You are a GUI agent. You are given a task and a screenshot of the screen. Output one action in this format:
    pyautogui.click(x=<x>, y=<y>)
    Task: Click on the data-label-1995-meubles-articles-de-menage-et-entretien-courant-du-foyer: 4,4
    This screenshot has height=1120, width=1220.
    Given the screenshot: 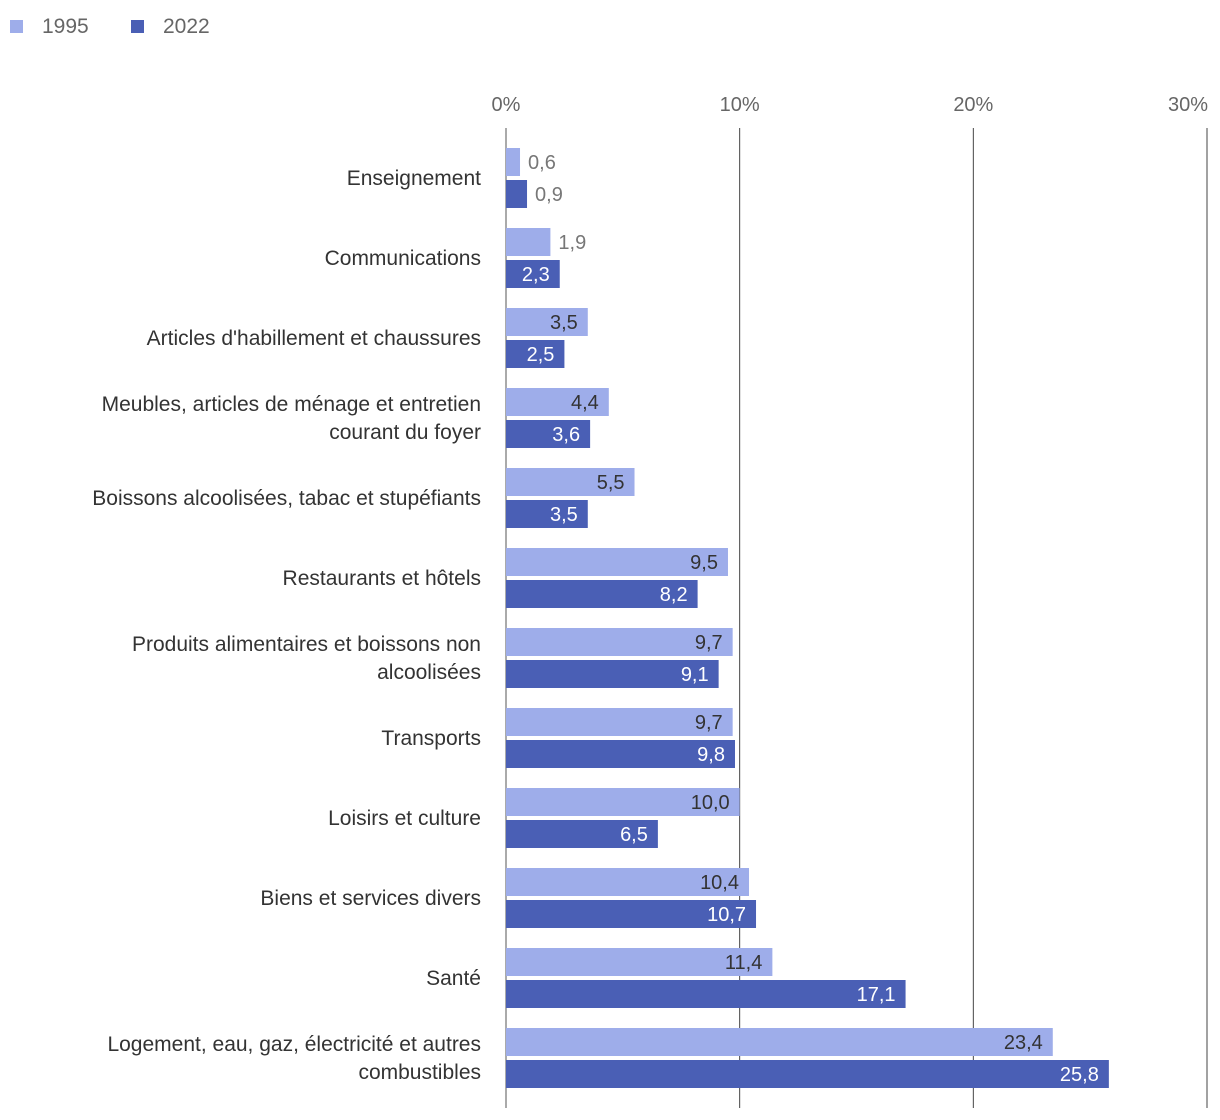 What is the action you would take?
    pyautogui.click(x=585, y=403)
    